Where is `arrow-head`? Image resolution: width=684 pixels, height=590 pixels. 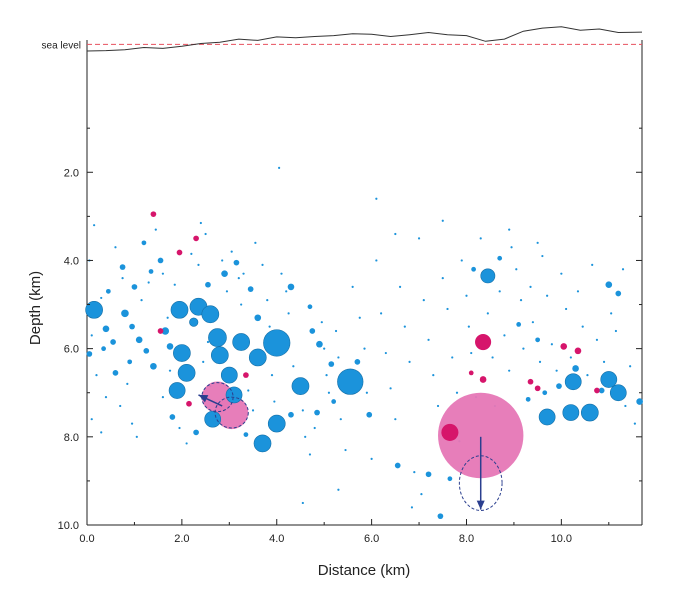
arrow-head is located at coordinates (203, 398).